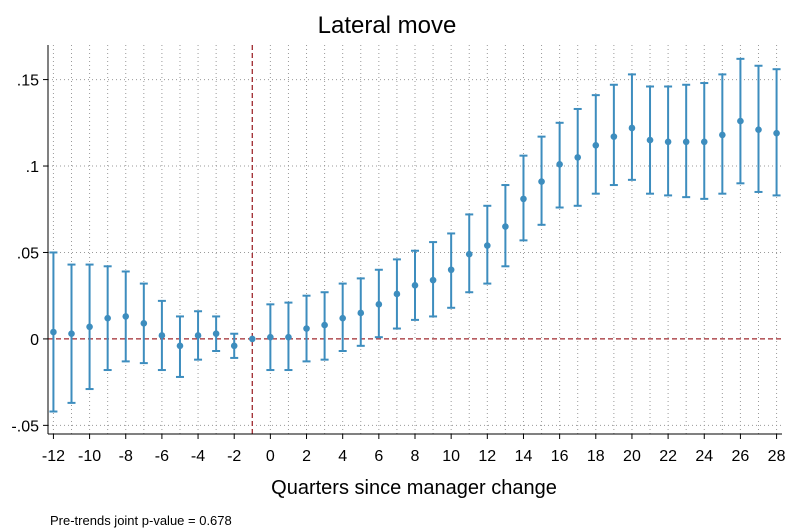 The image size is (800, 532). I want to click on x-tick-label: 6, so click(378, 456).